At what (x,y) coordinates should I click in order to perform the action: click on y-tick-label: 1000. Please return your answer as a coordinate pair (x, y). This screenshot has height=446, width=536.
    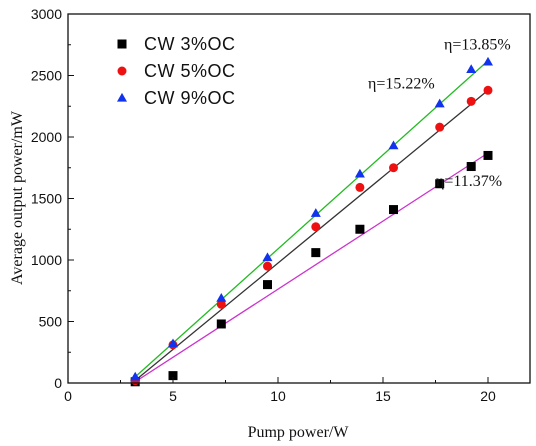
    Looking at the image, I should click on (46, 260).